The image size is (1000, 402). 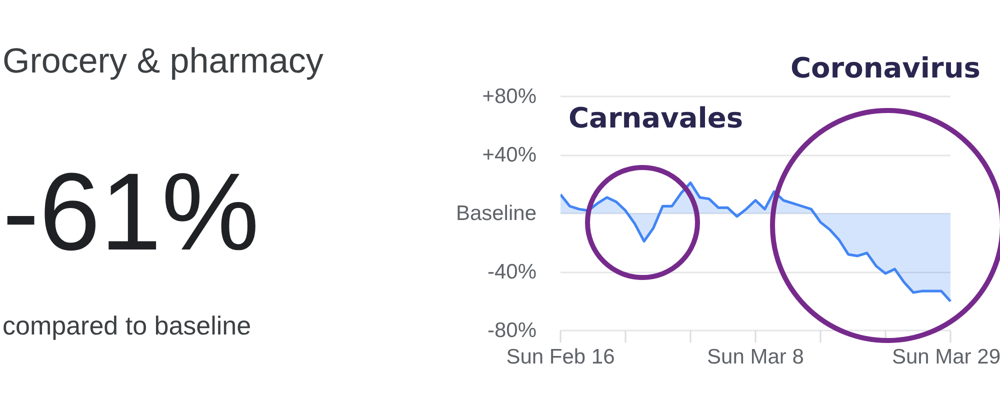 I want to click on y-tick-label: +80%, so click(x=509, y=96).